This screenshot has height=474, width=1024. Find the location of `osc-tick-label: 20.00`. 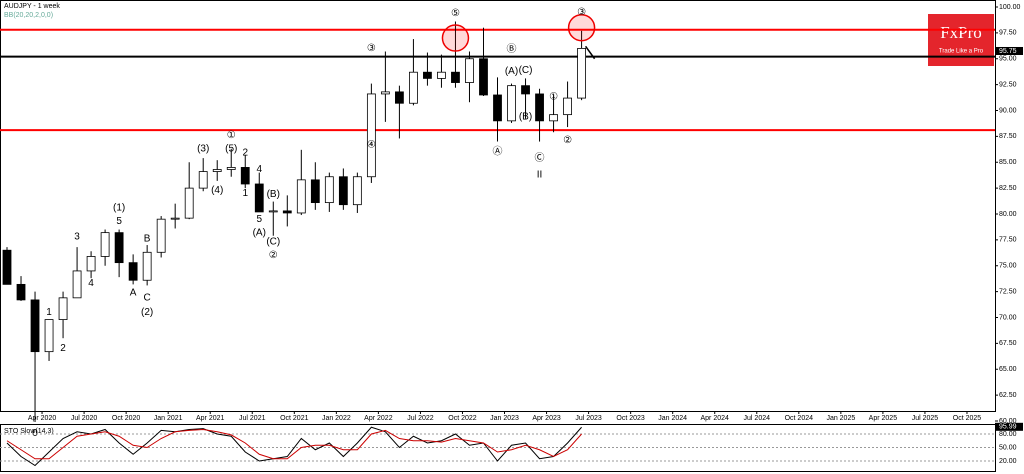

osc-tick-label: 20.00 is located at coordinates (1008, 461).